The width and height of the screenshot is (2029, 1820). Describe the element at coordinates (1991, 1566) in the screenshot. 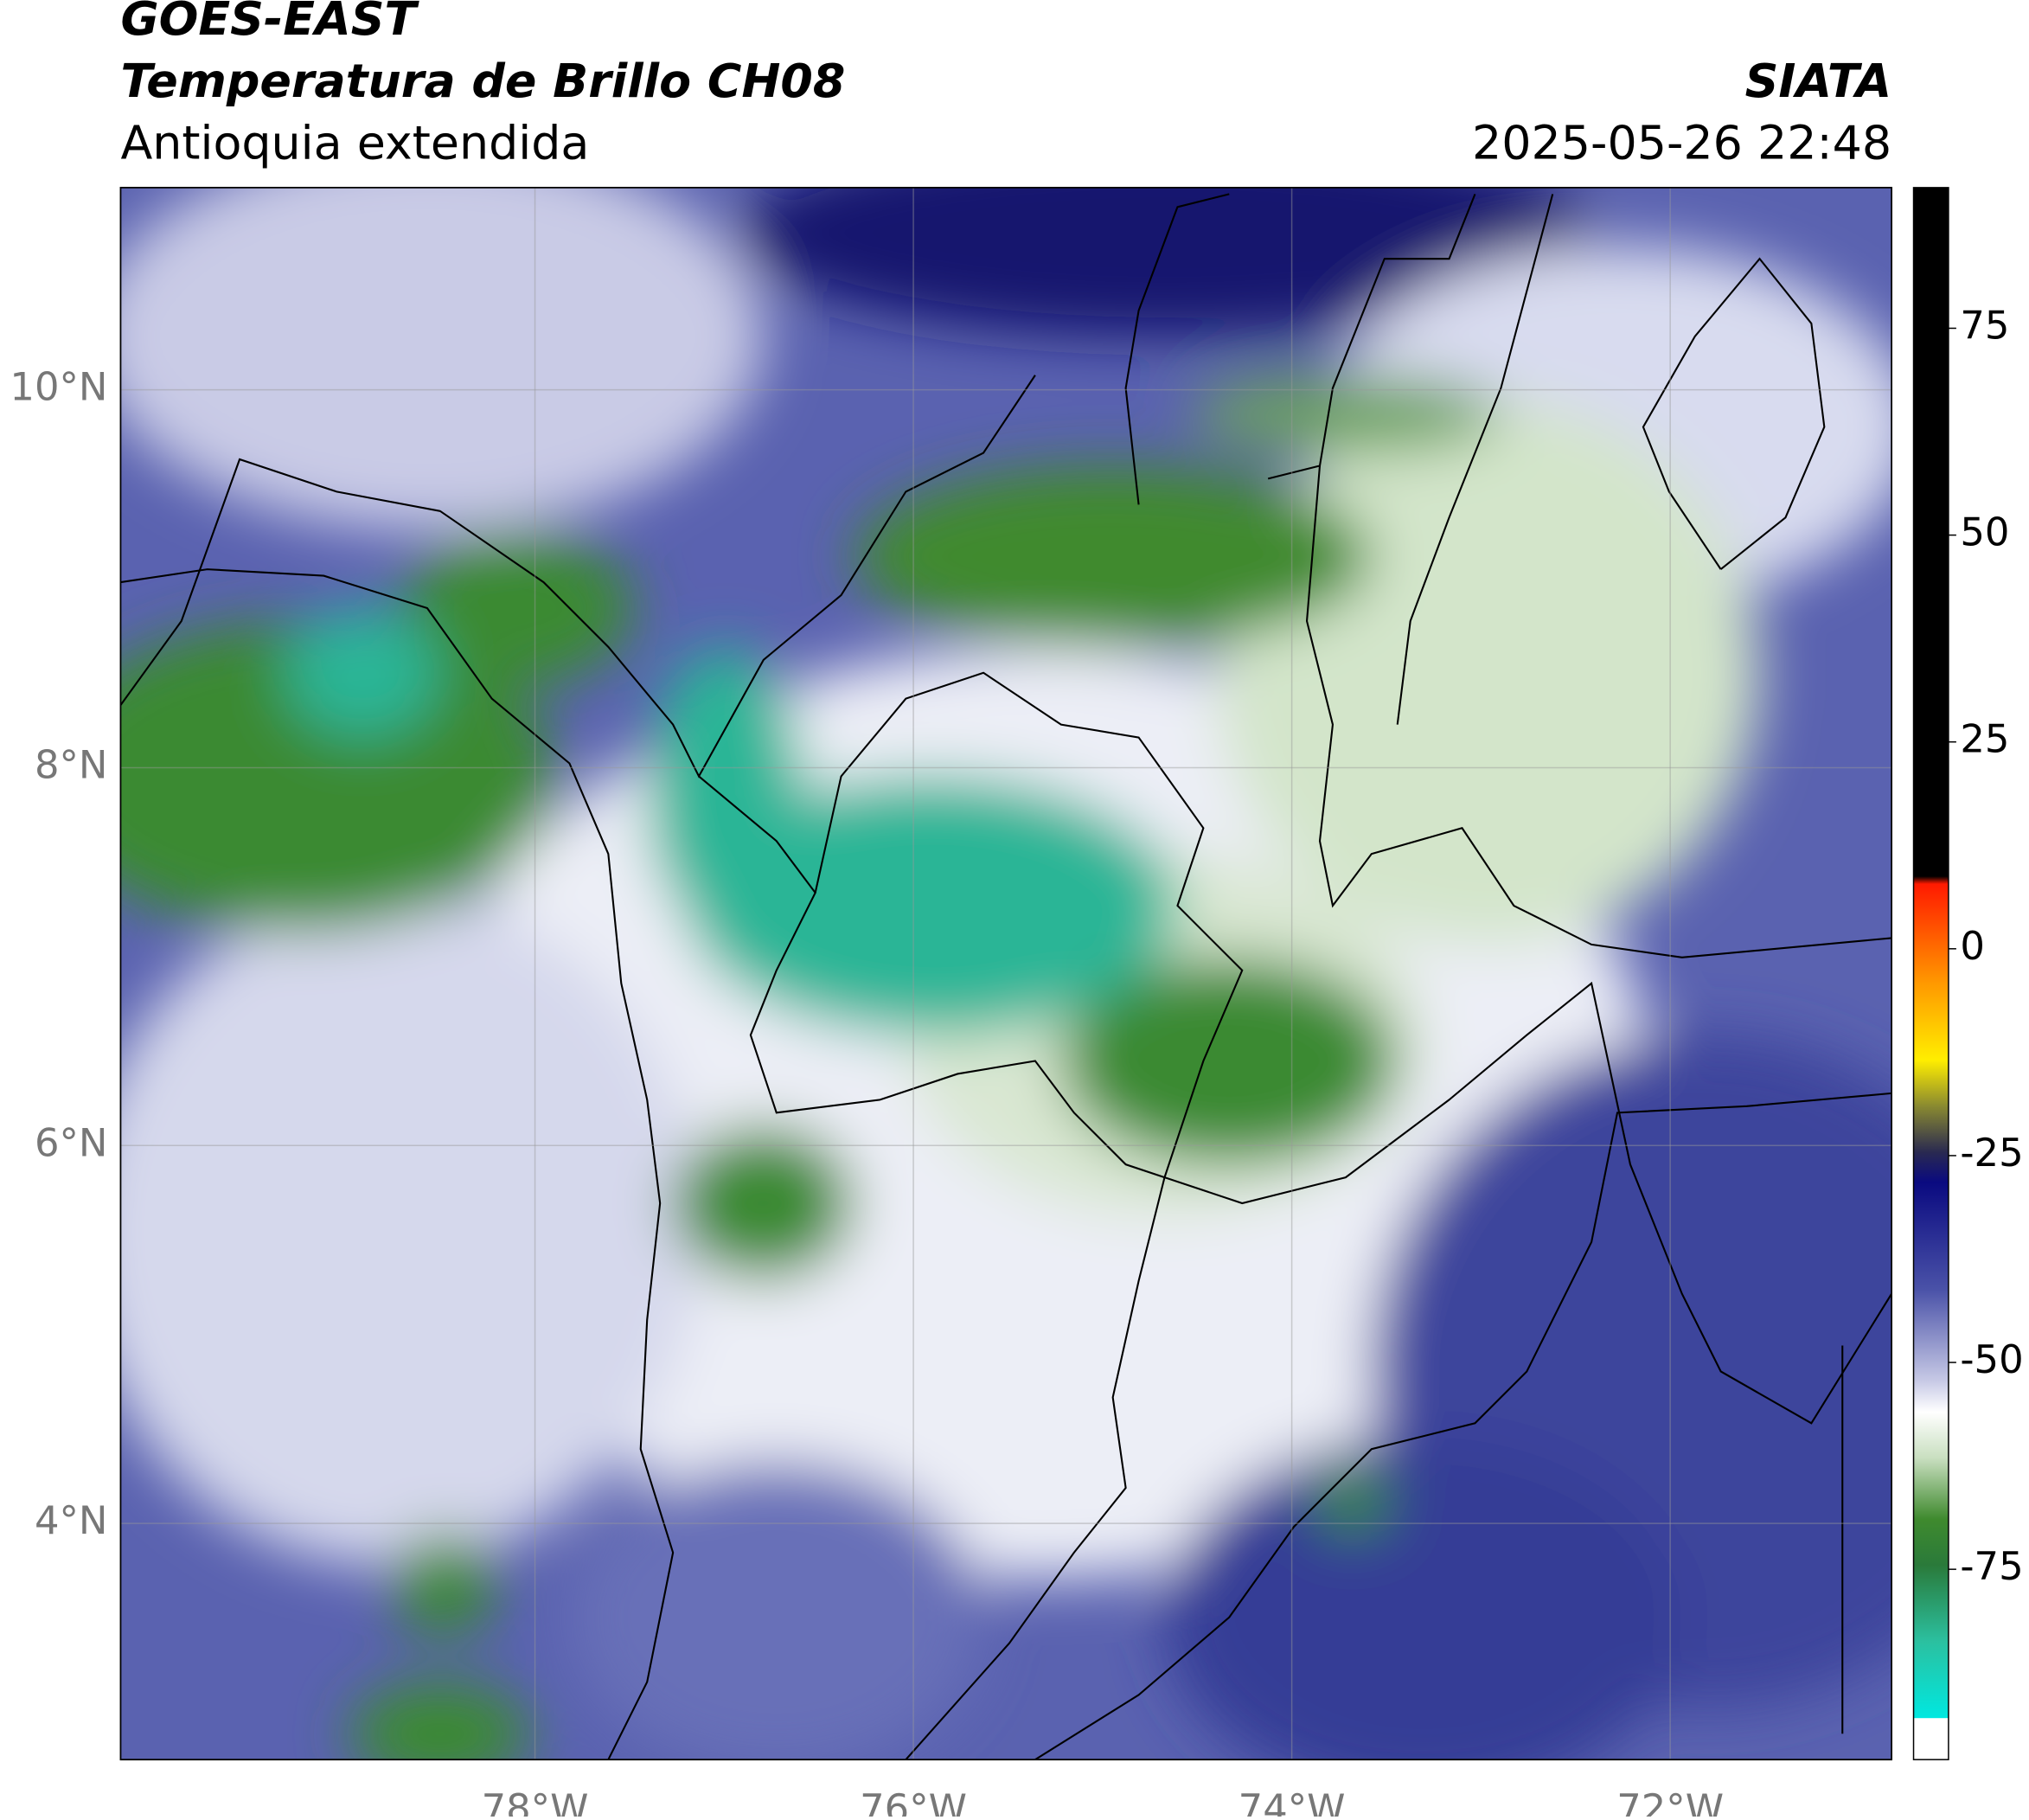

I see `colorbar-tick-label: -75` at that location.